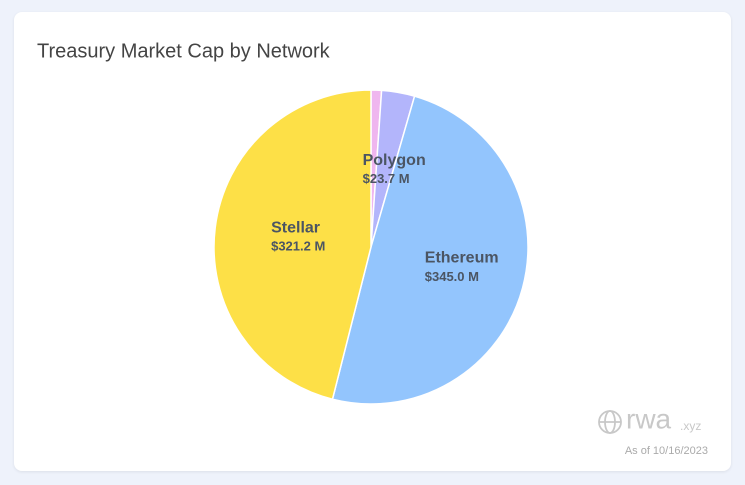  What do you see at coordinates (295, 228) in the screenshot?
I see `slice-label: Stellar` at bounding box center [295, 228].